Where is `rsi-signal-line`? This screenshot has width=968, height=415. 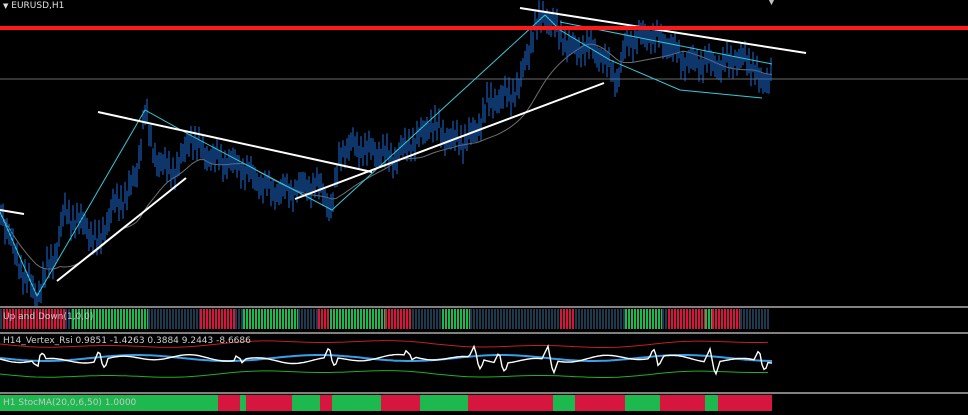 rsi-signal-line is located at coordinates (386, 358).